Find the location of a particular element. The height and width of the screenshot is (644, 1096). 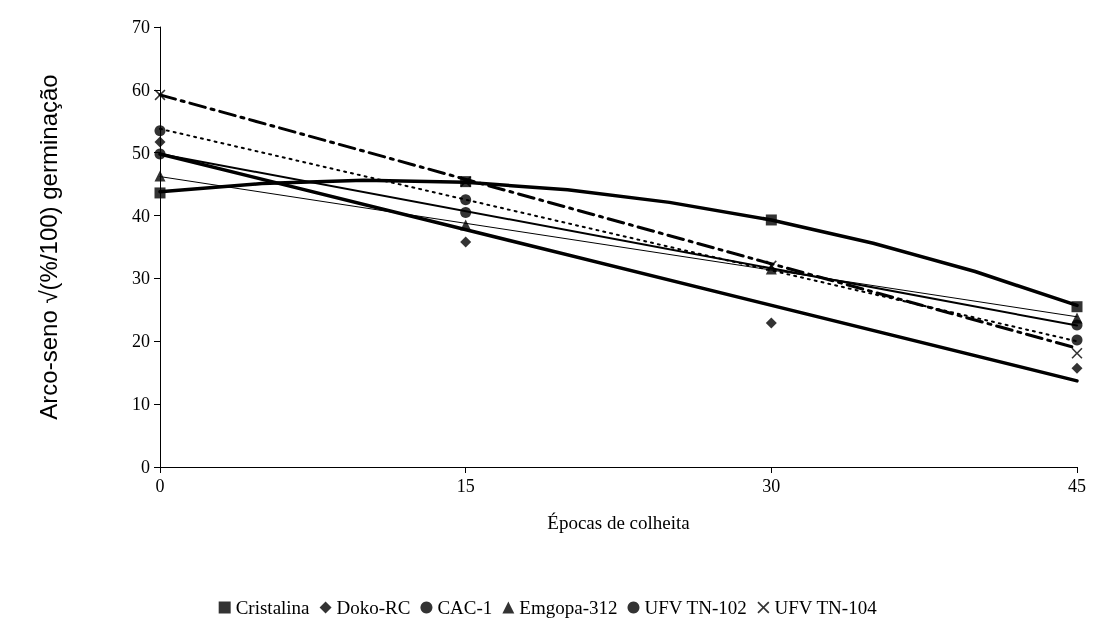

x-tick-label: 30 is located at coordinates (771, 486).